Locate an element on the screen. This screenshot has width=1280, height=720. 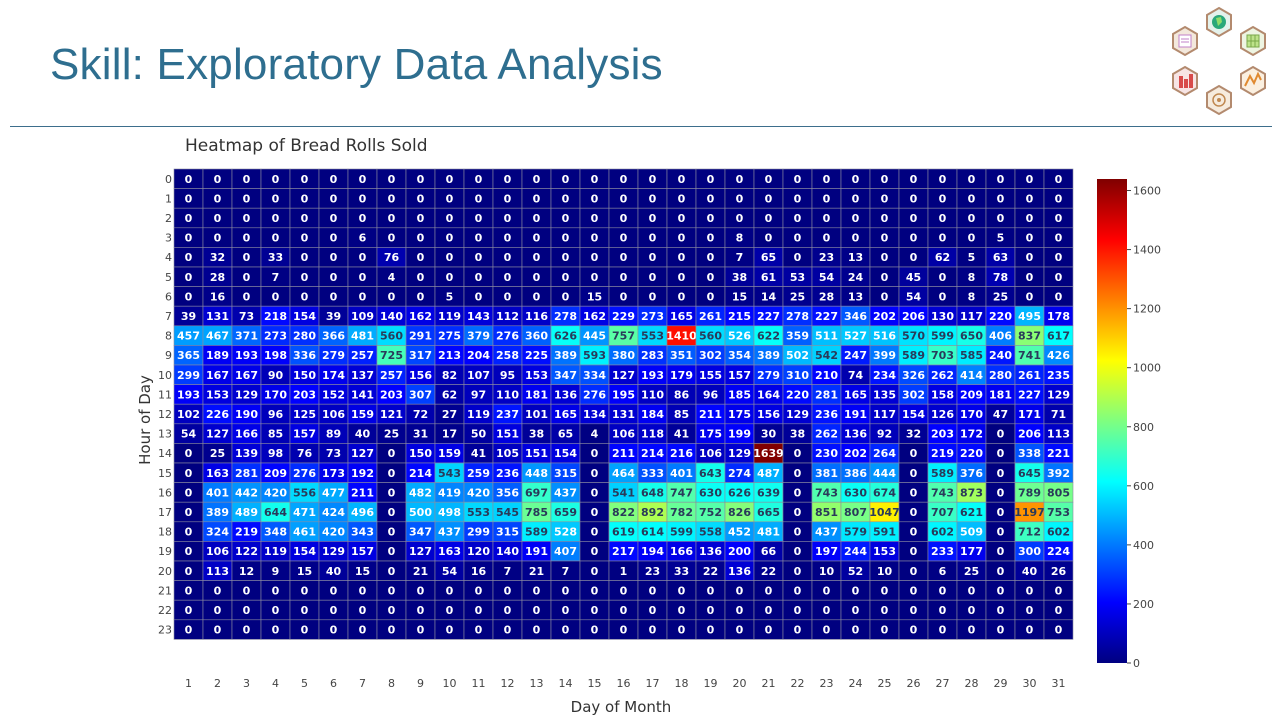
cell-value-label: 4 is located at coordinates (595, 434).